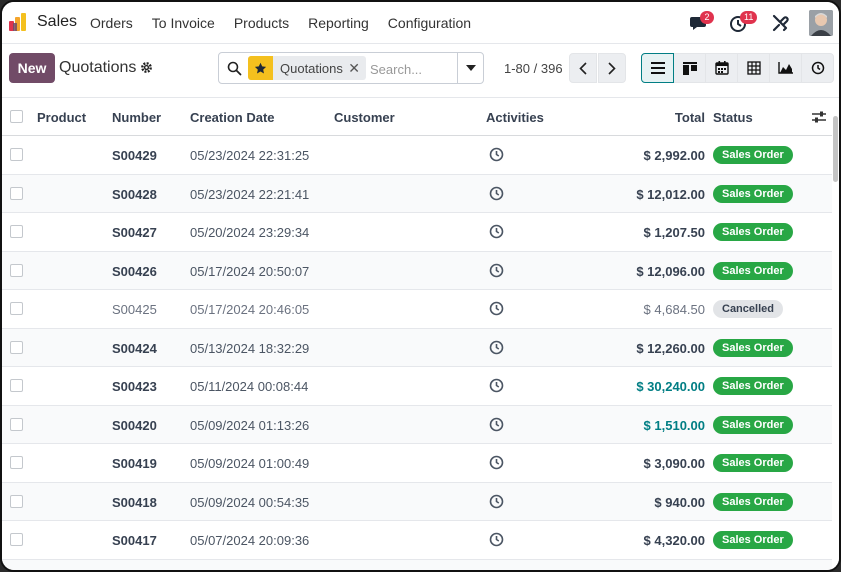 This screenshot has width=841, height=572. I want to click on chevron-left-icon, so click(583, 68).